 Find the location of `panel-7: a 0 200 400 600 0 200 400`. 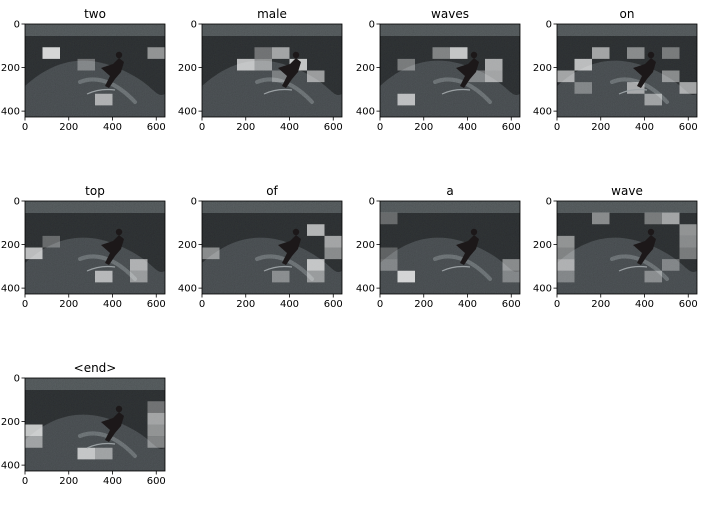

panel-7: a 0 200 400 600 0 200 400 is located at coordinates (438, 247).